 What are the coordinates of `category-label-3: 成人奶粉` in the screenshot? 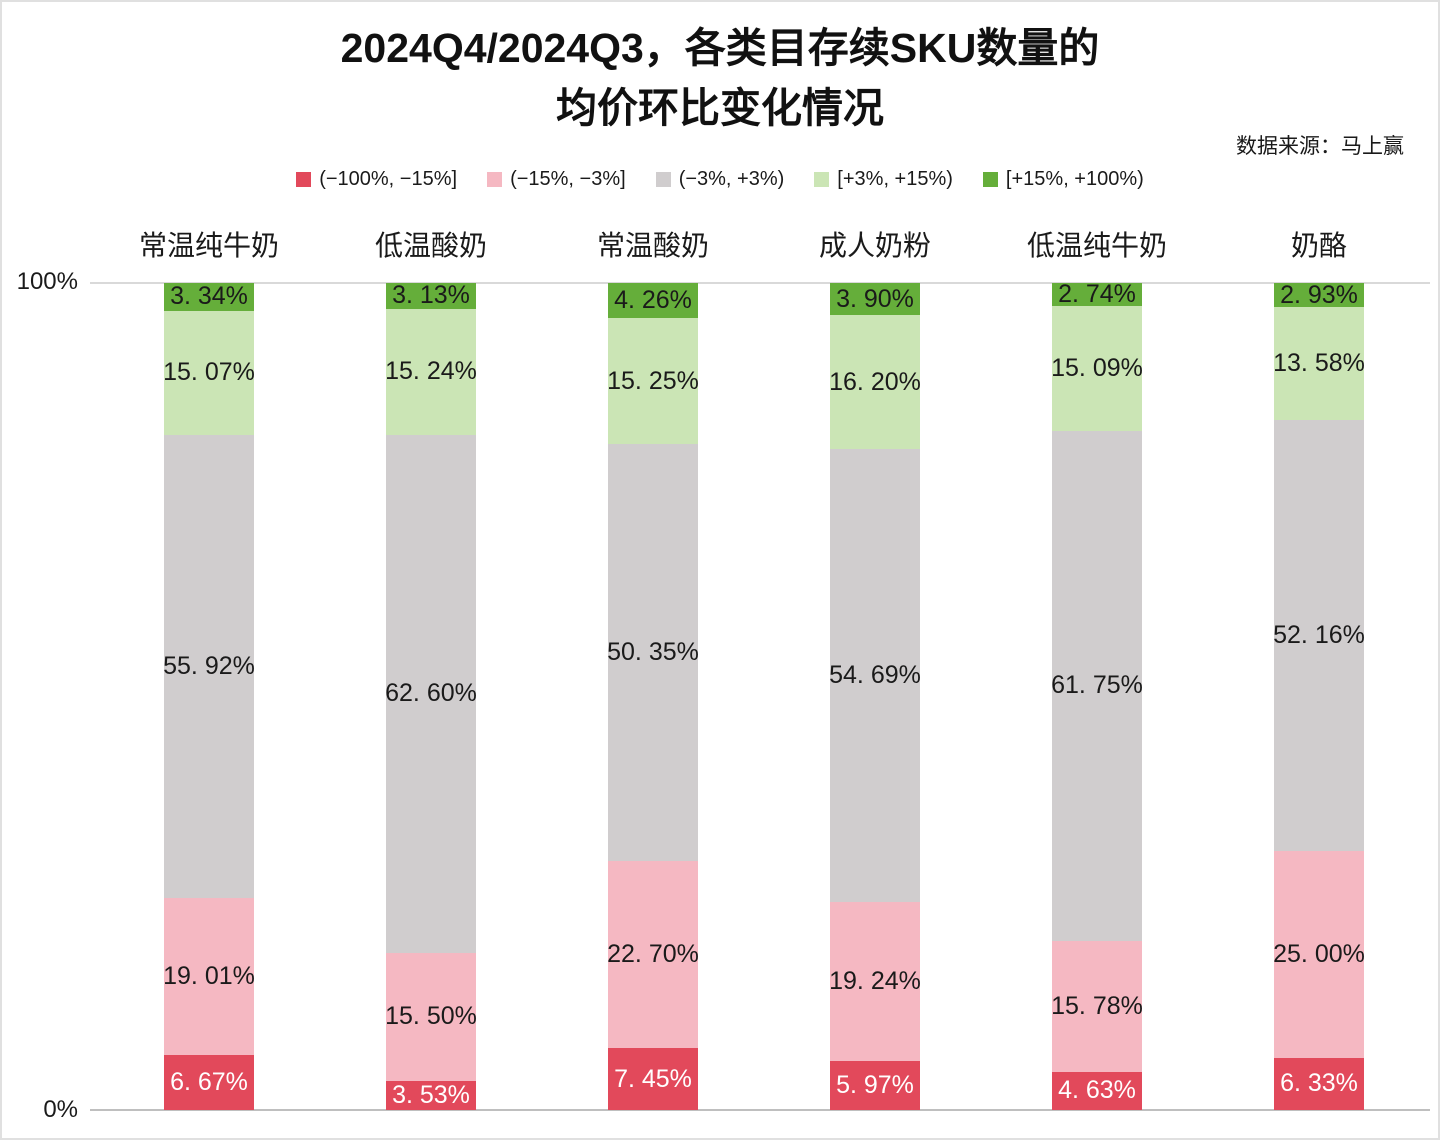 It's located at (874, 245).